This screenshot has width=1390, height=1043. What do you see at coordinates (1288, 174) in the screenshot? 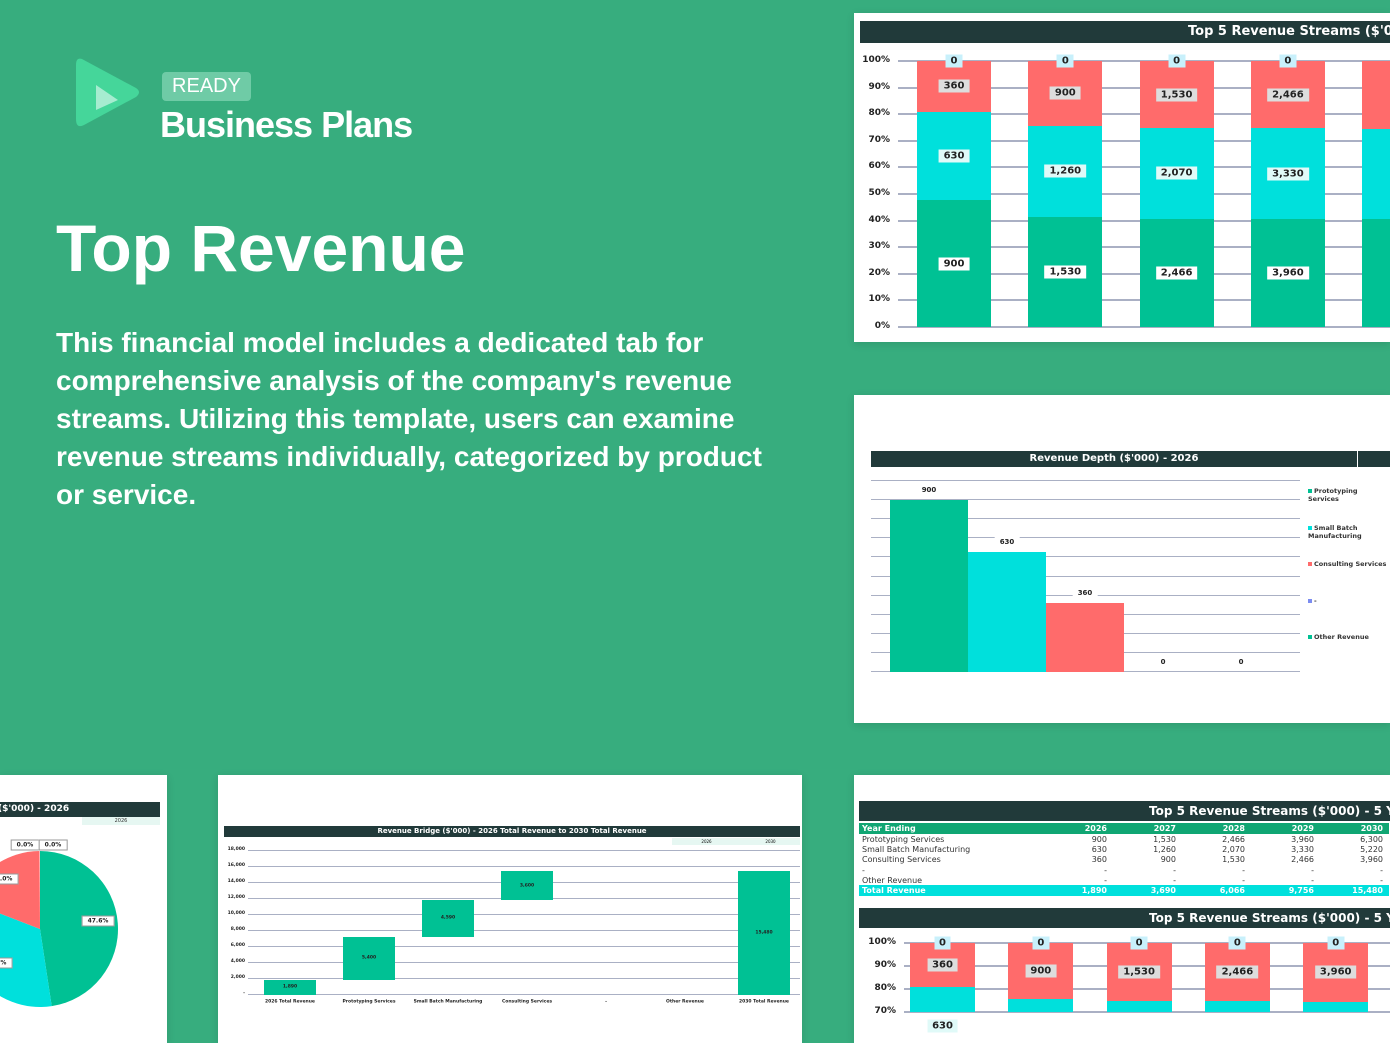
I see `data-label: 3,330` at bounding box center [1288, 174].